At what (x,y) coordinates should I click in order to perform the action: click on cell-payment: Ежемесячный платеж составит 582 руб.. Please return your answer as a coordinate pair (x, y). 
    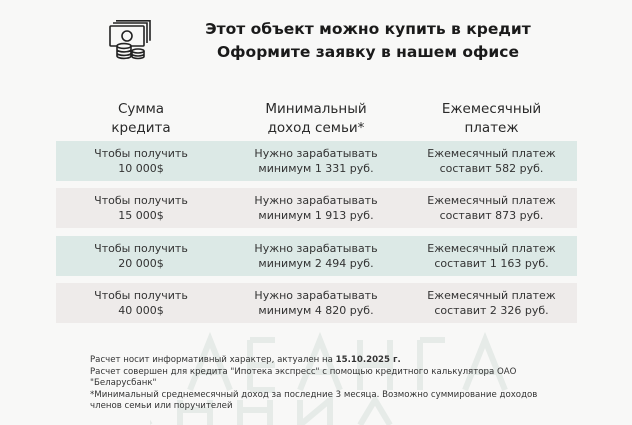
    Looking at the image, I should click on (491, 161).